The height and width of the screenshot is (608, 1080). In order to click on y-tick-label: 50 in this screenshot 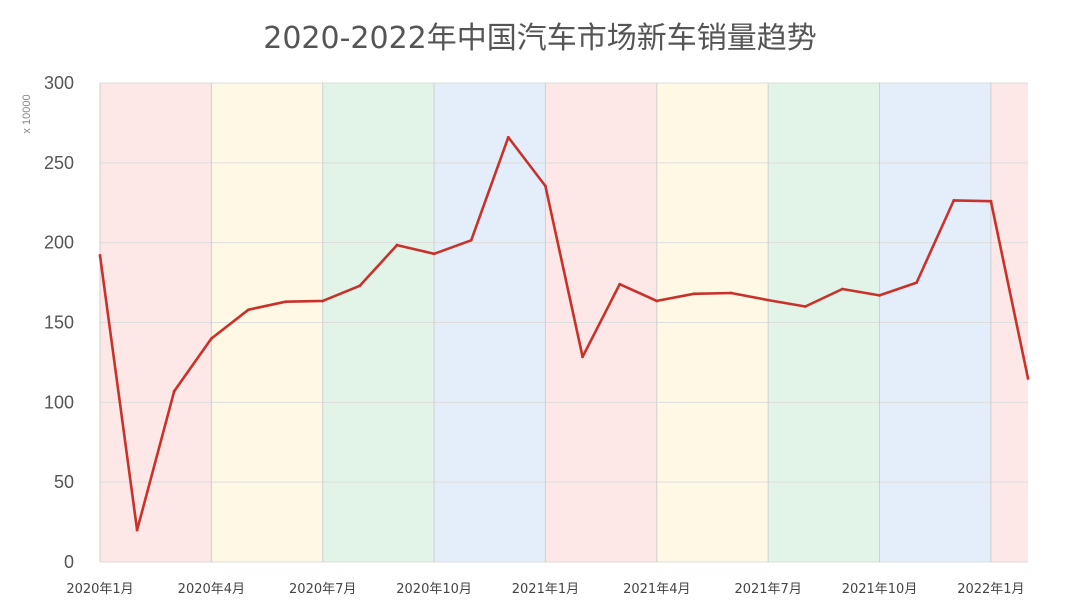, I will do `click(64, 482)`.